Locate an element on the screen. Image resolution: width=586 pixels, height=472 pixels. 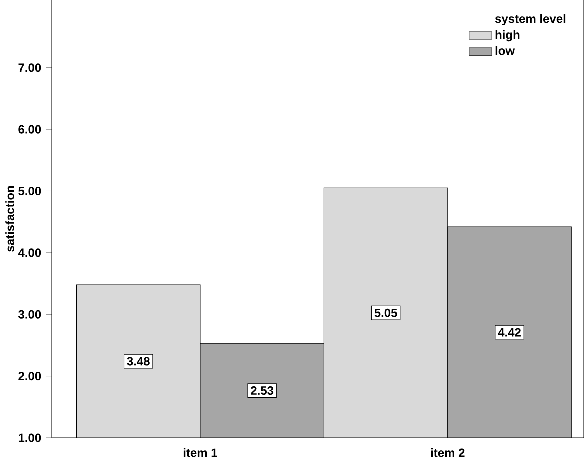
y-tick-label: 1.00 is located at coordinates (30, 438).